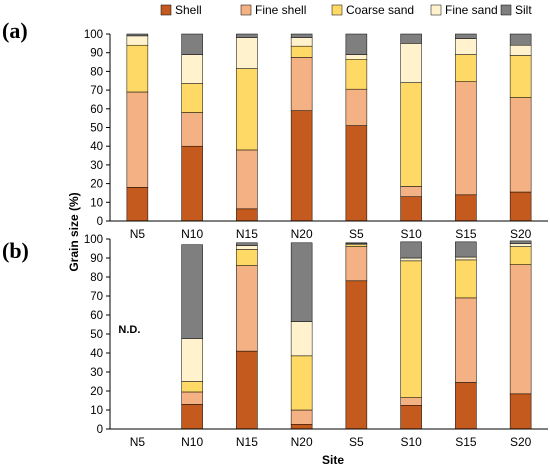  Describe the element at coordinates (96, 354) in the screenshot. I see `y-tick-label: 40` at that location.